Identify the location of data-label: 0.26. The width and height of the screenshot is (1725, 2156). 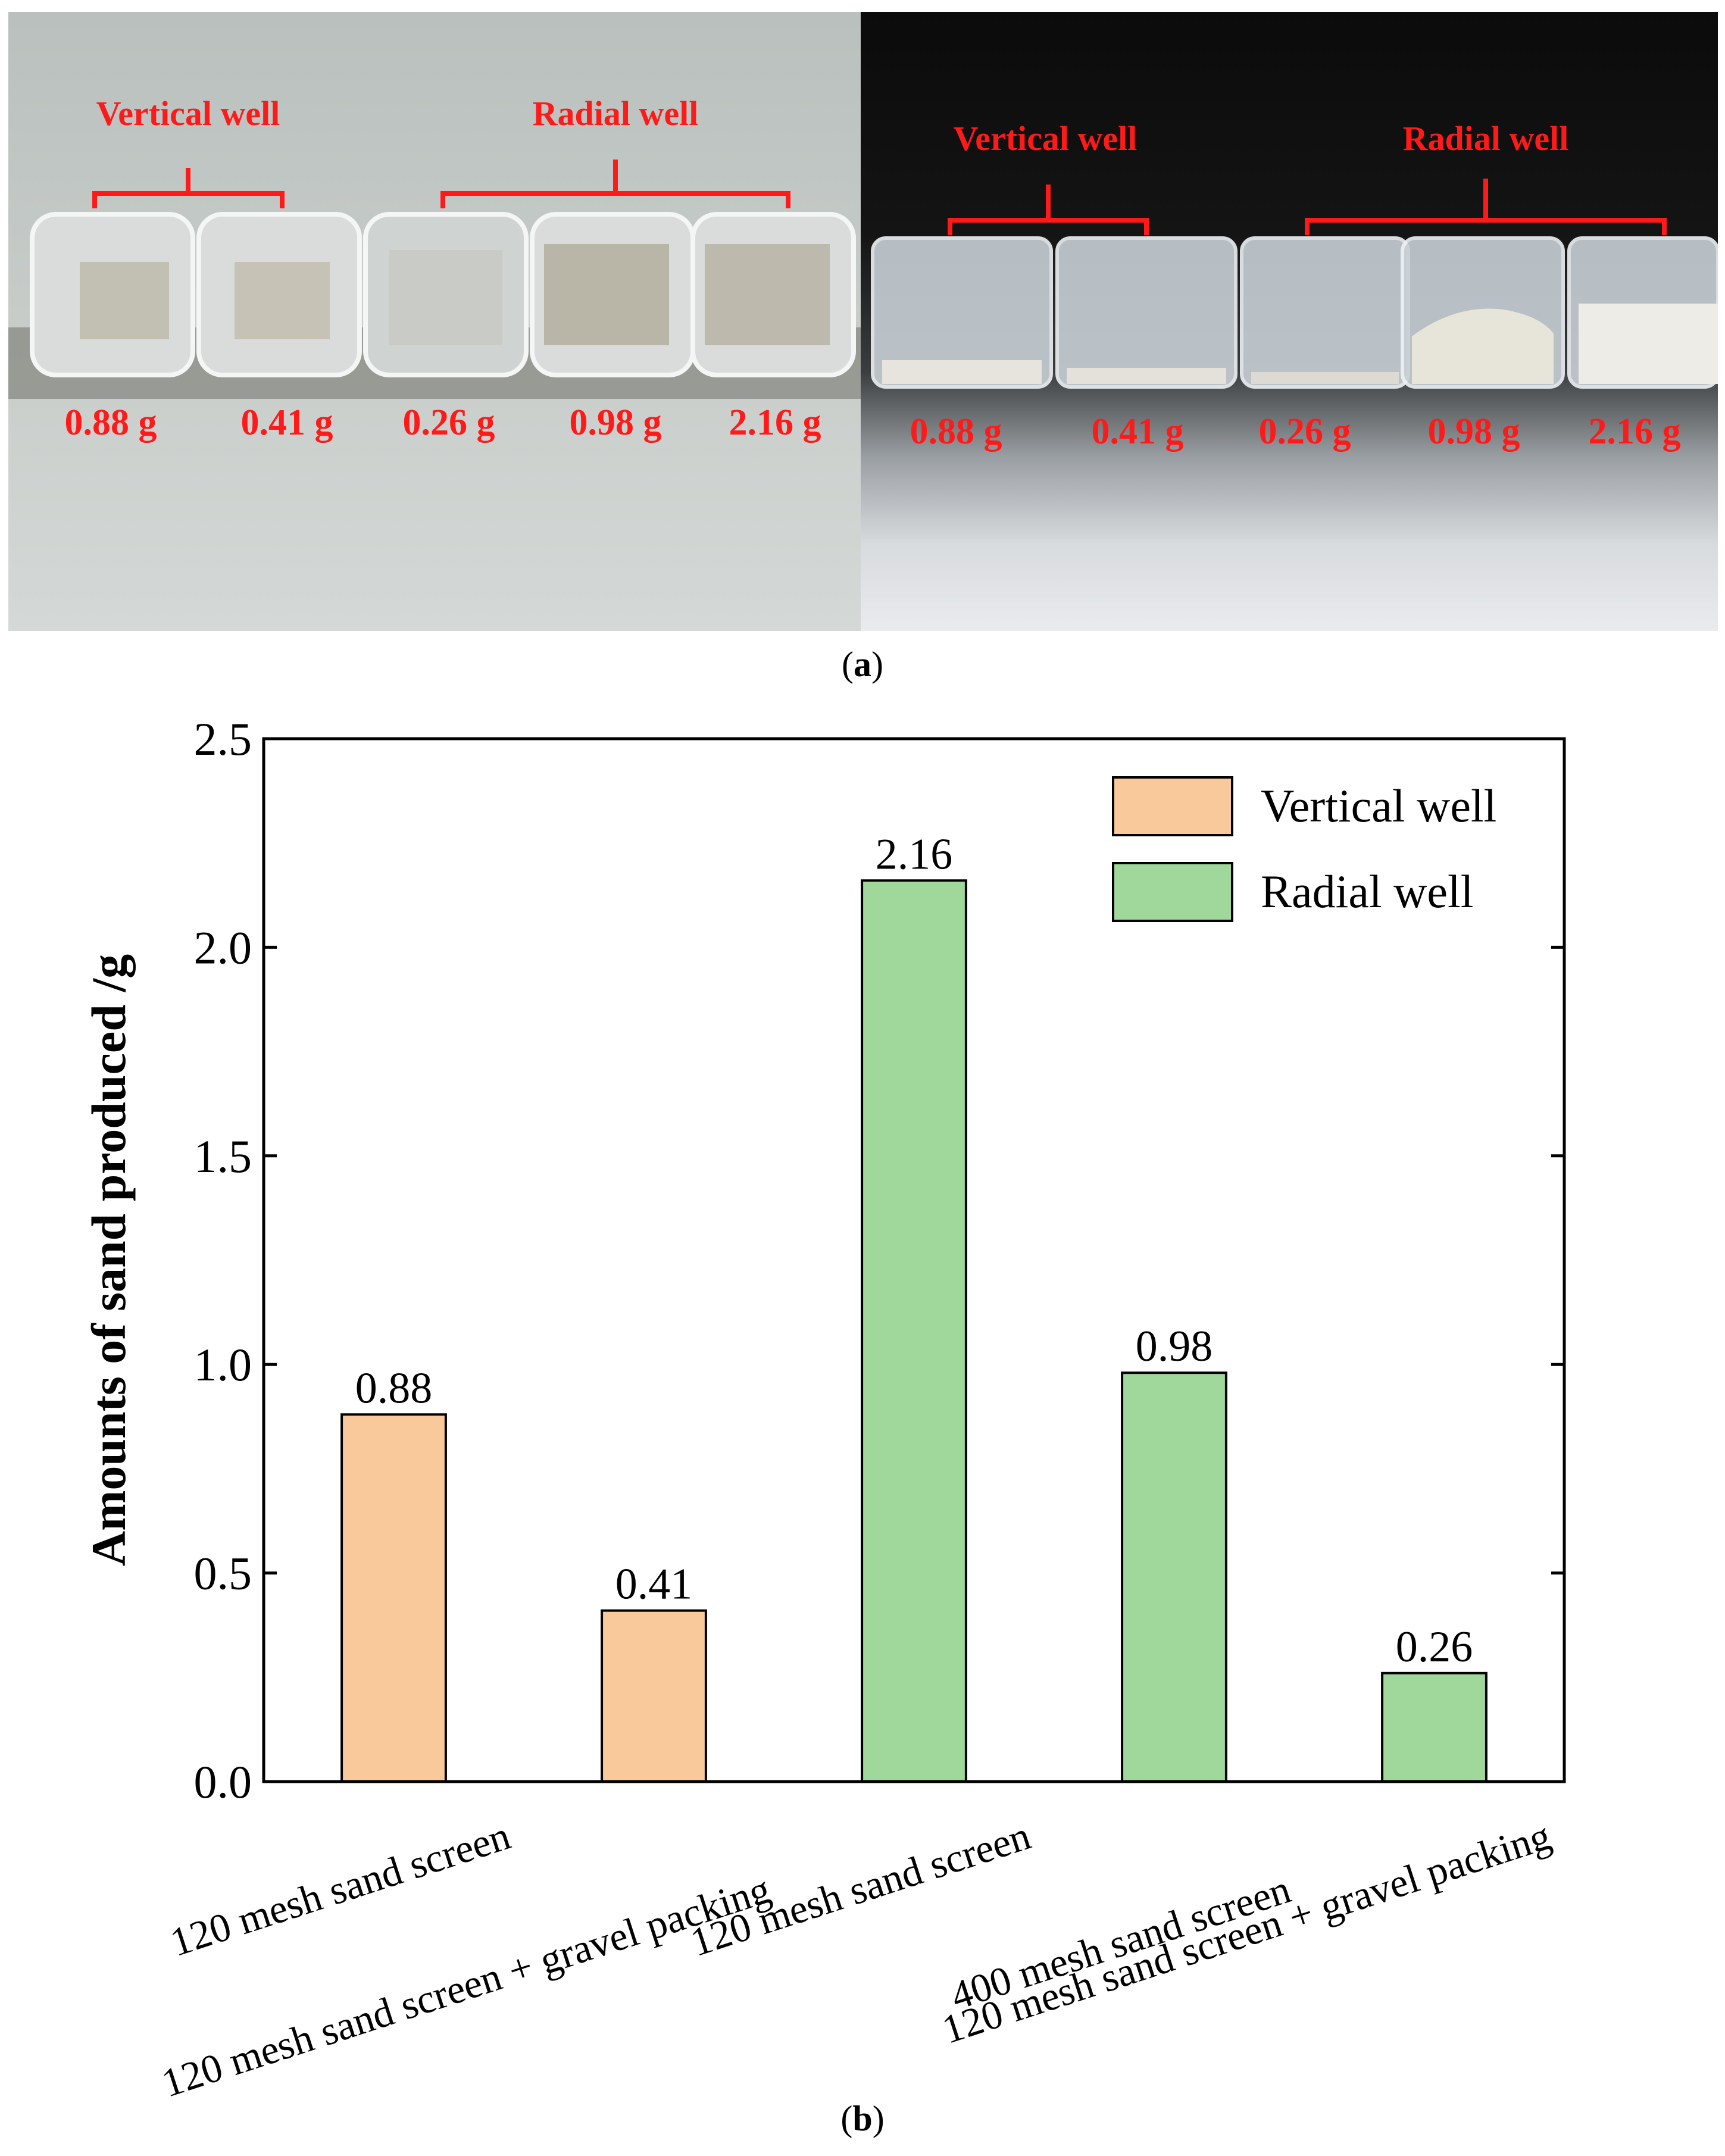
(1434, 1647).